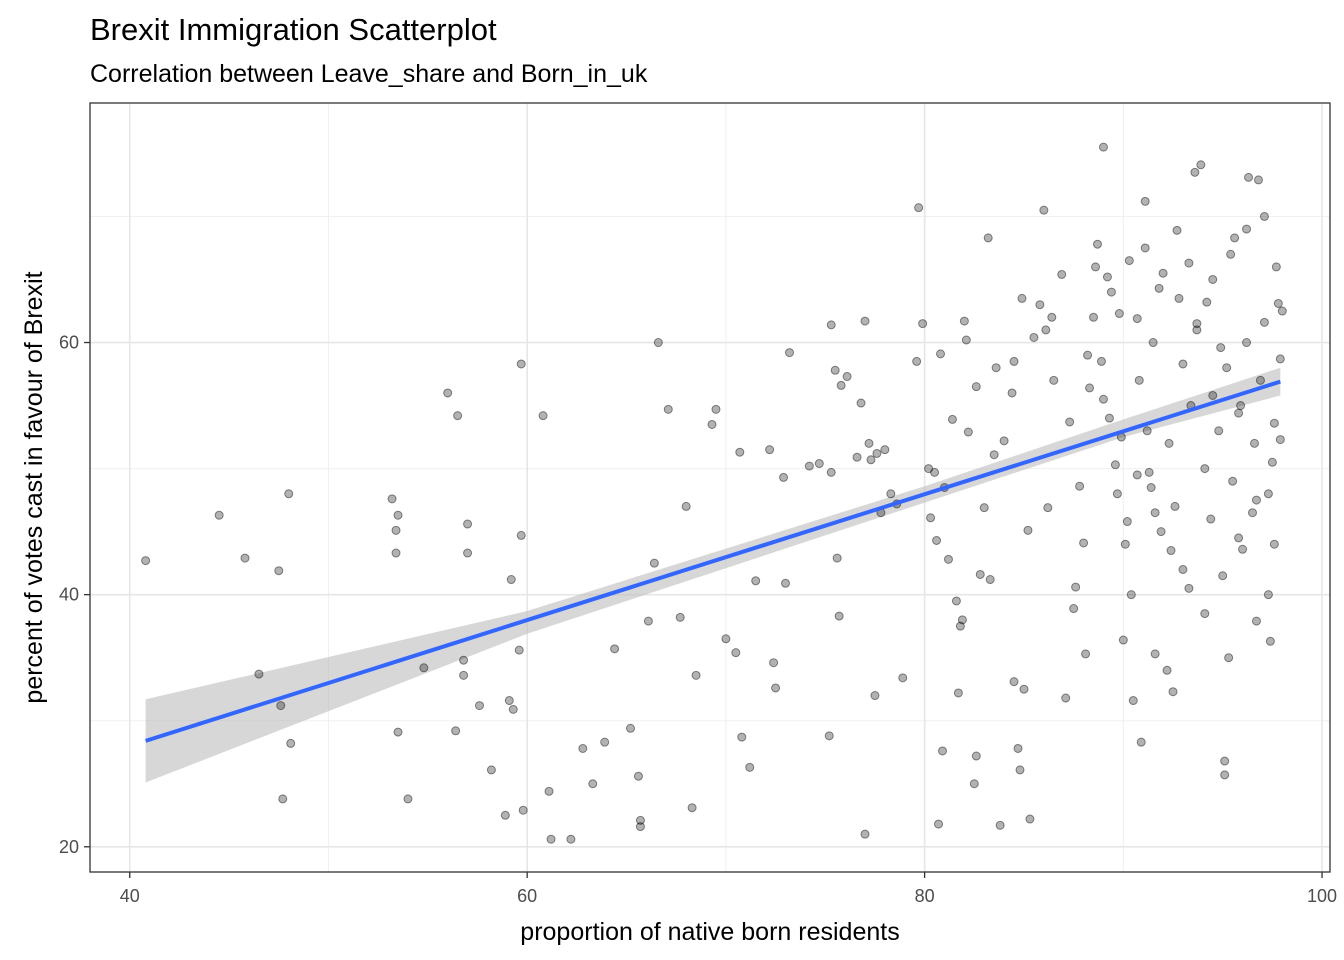 This screenshot has width=1344, height=960. What do you see at coordinates (709, 932) in the screenshot?
I see `x-axis-title: proportion of native born residents` at bounding box center [709, 932].